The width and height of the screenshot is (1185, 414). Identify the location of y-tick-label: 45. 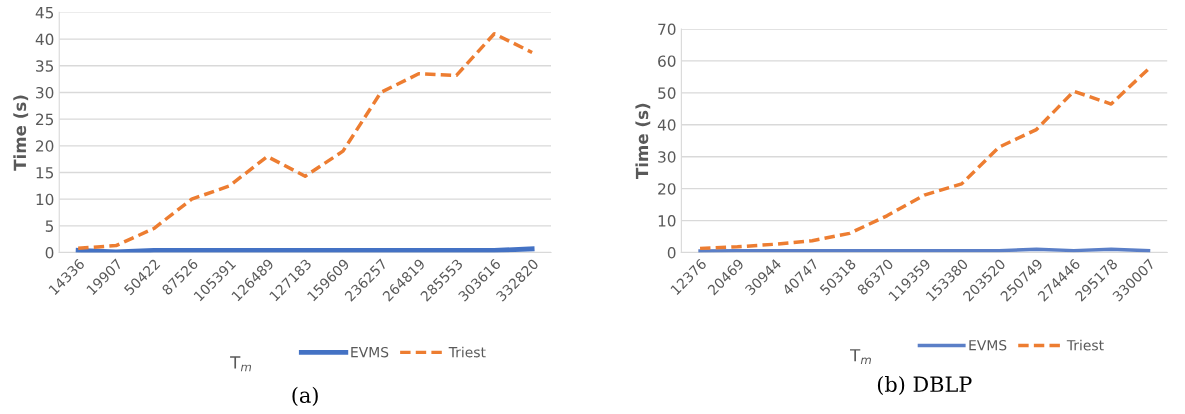
(44, 13).